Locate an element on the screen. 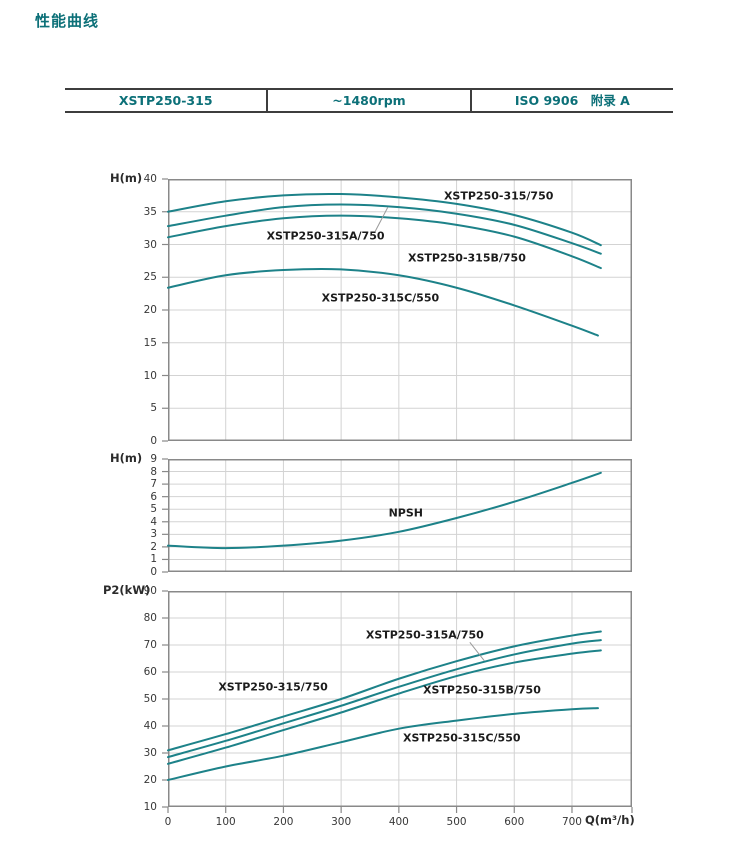  curve-npsh is located at coordinates (384, 510).